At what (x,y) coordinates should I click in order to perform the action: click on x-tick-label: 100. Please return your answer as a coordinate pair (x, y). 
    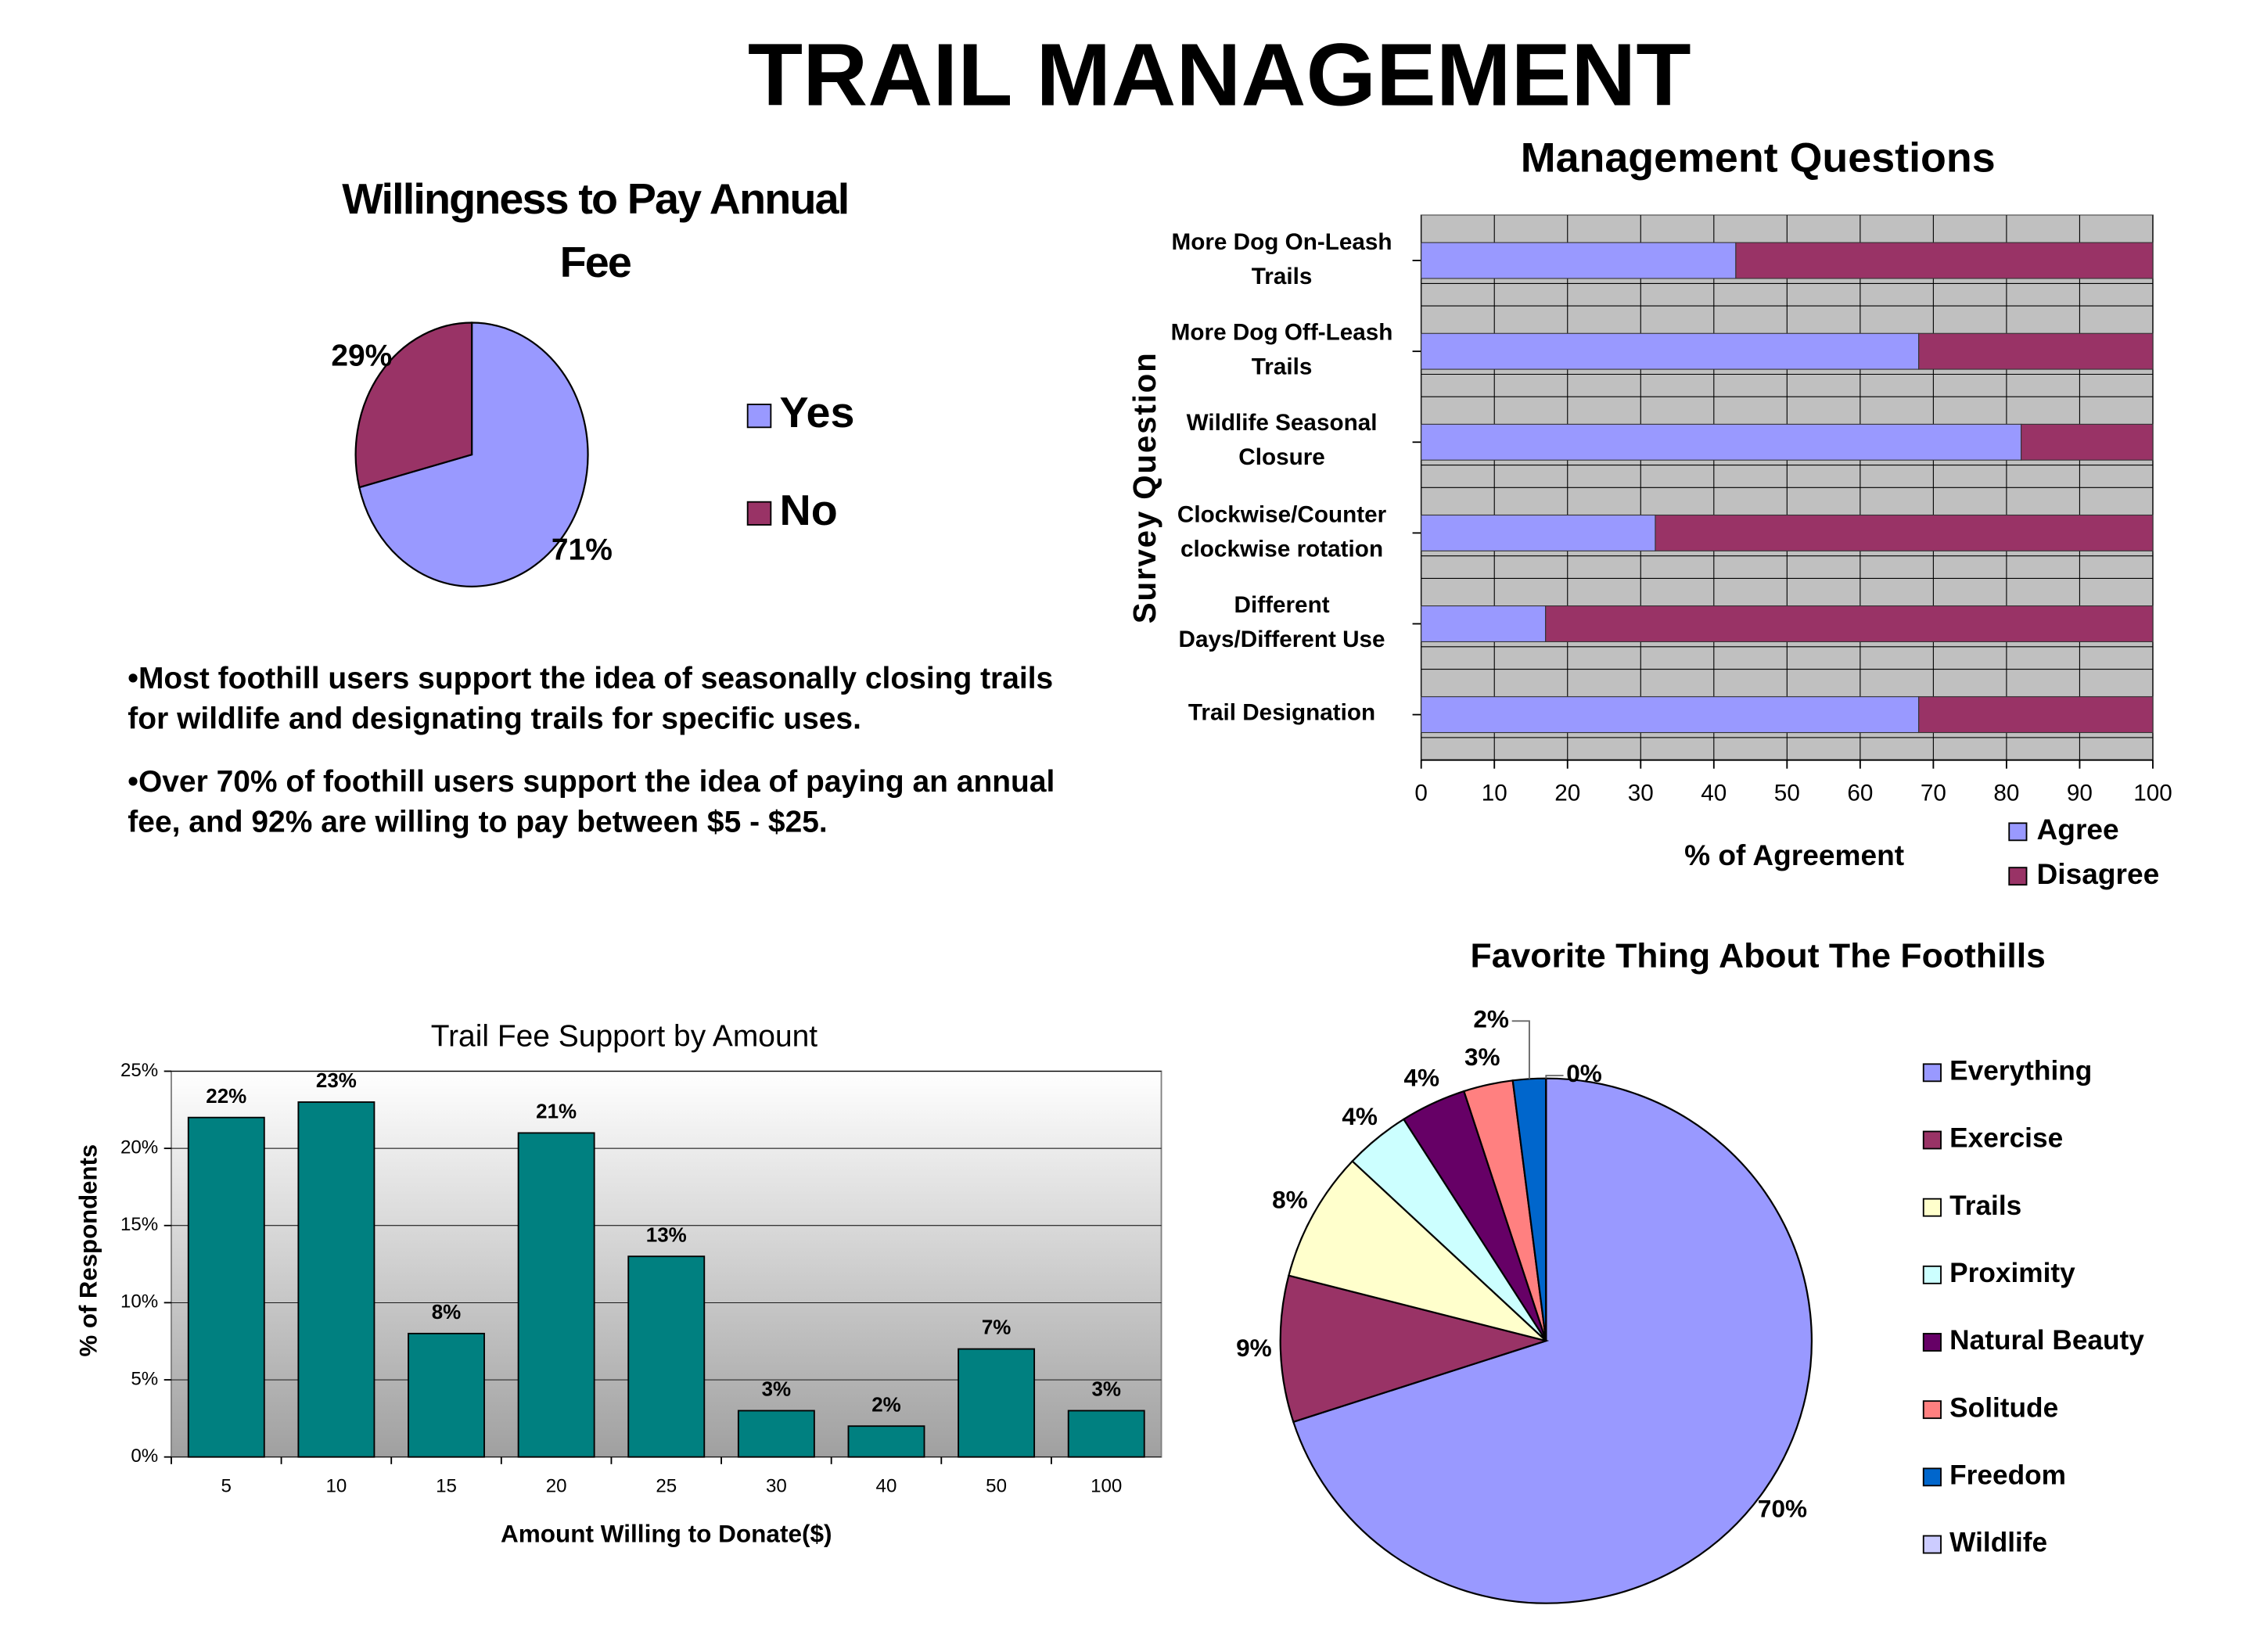
    Looking at the image, I should click on (1106, 1486).